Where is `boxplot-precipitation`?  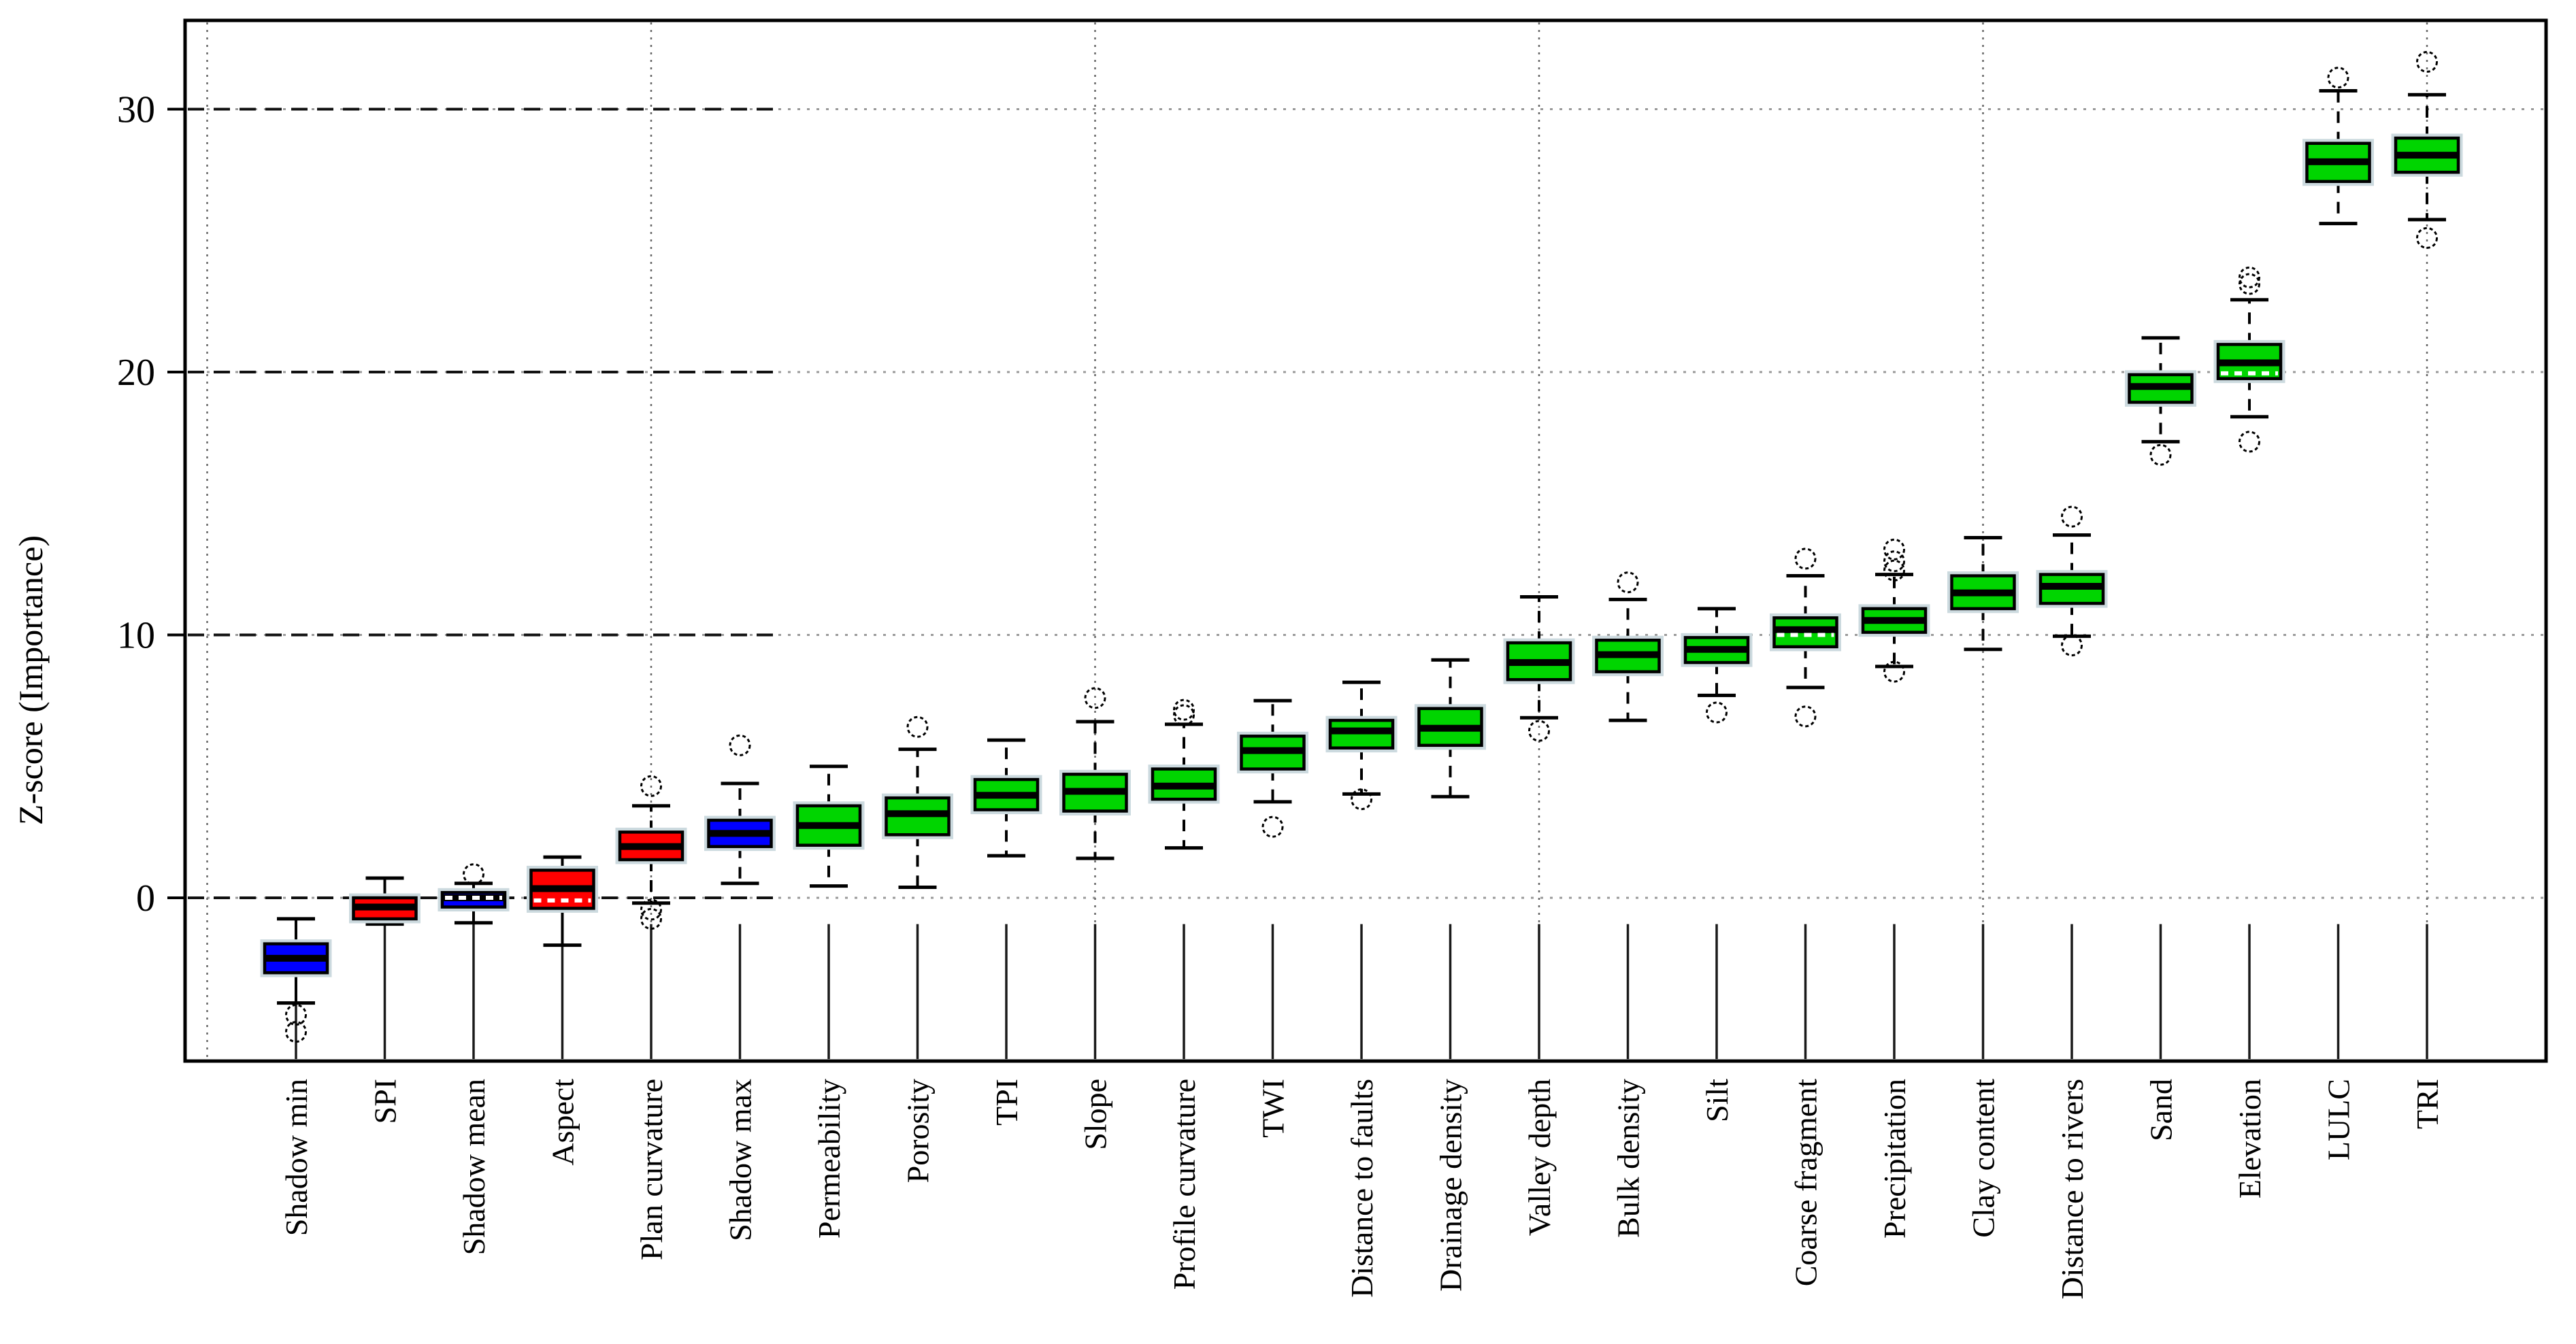 boxplot-precipitation is located at coordinates (1894, 610).